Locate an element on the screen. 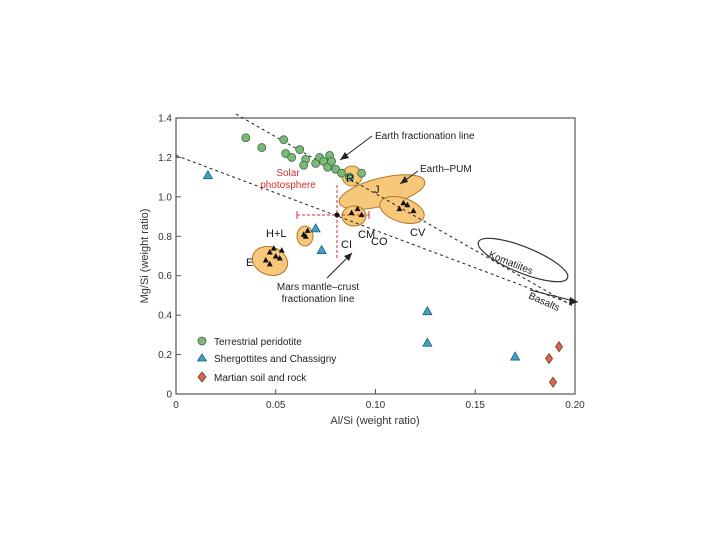 The height and width of the screenshot is (540, 720). arrowheads is located at coordinates (459, 228).